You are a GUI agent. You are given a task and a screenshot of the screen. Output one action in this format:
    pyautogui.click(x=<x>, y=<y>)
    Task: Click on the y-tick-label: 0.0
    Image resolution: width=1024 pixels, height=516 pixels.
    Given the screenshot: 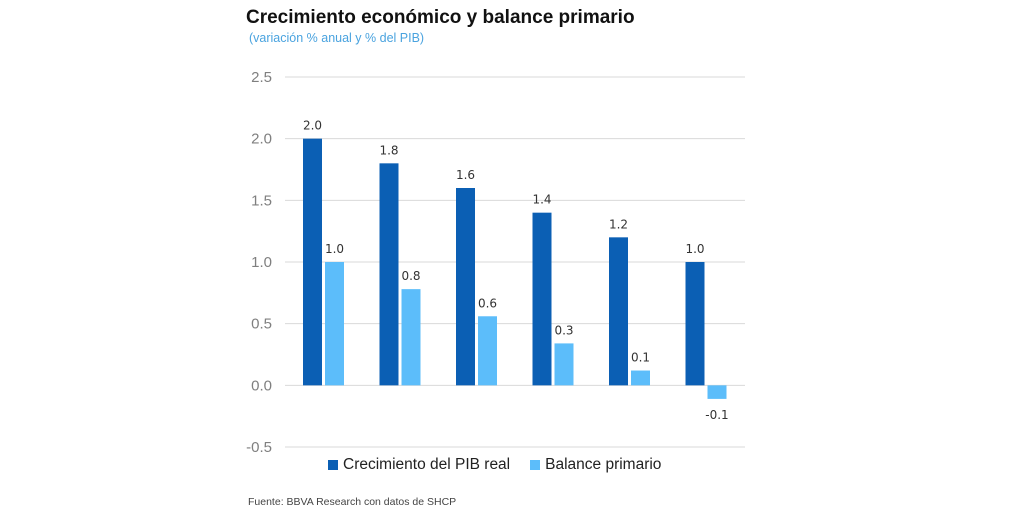 What is the action you would take?
    pyautogui.click(x=261, y=385)
    